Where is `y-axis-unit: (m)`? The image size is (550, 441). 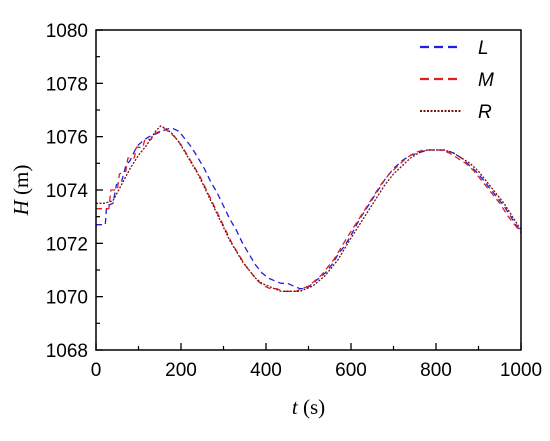
y-axis-unit: (m) is located at coordinates (21, 183).